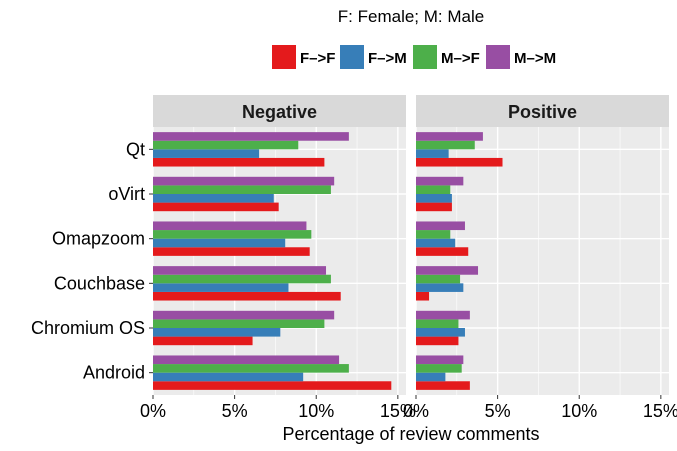  I want to click on legend-label-series-2: M–>F, so click(460, 58).